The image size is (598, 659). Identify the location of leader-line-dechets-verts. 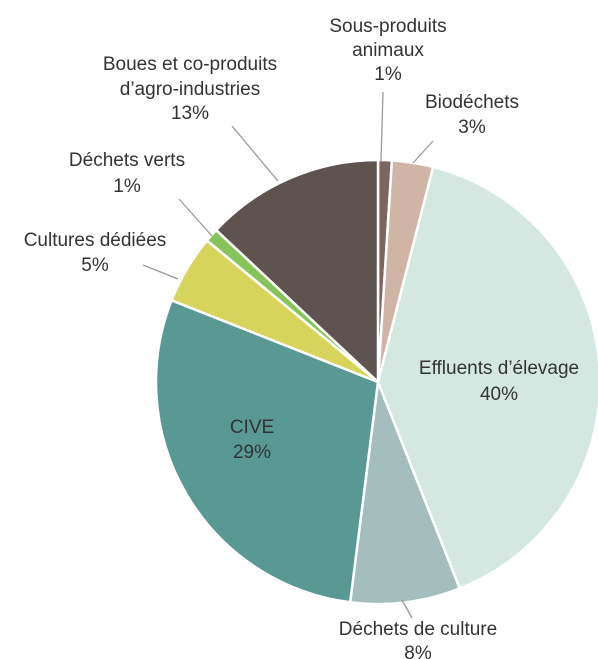
(195, 217).